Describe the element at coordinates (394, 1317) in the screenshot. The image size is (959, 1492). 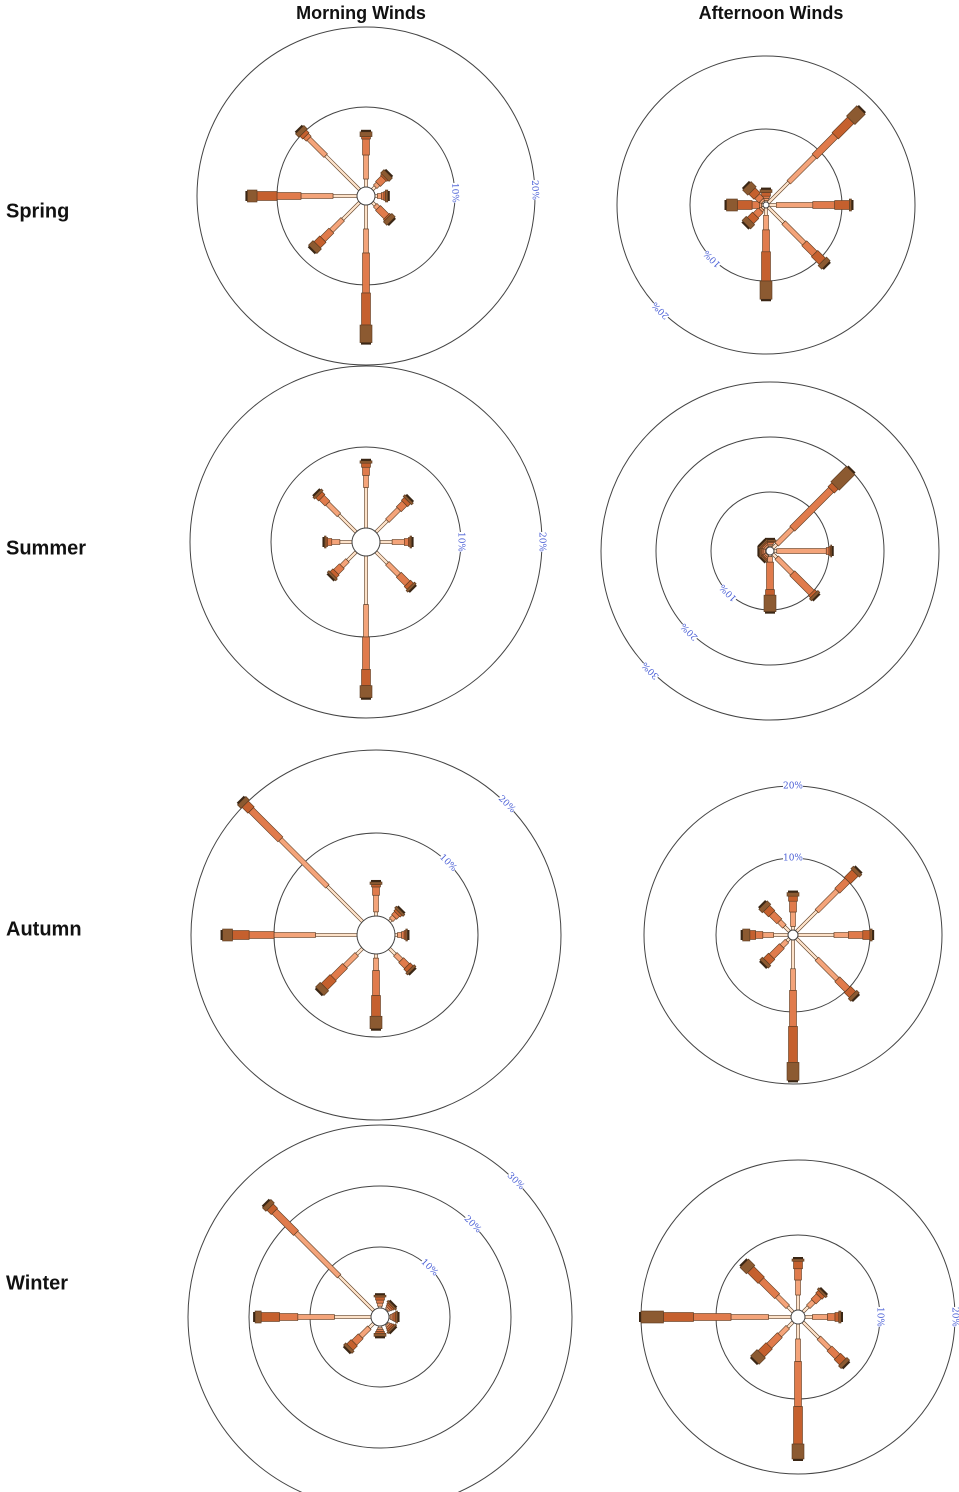
I see `arm-e` at that location.